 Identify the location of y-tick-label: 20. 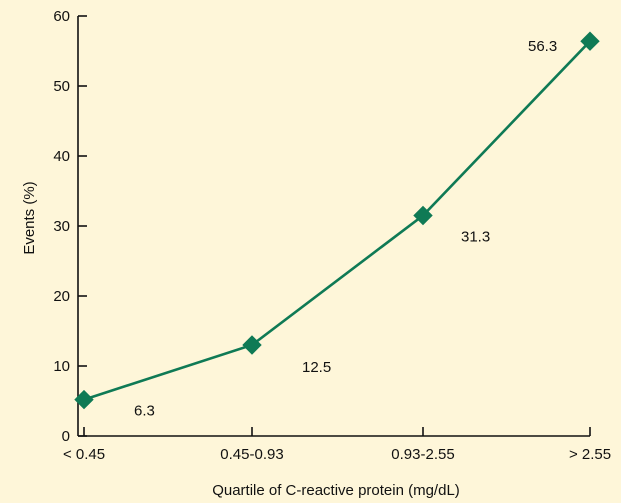
(61, 296).